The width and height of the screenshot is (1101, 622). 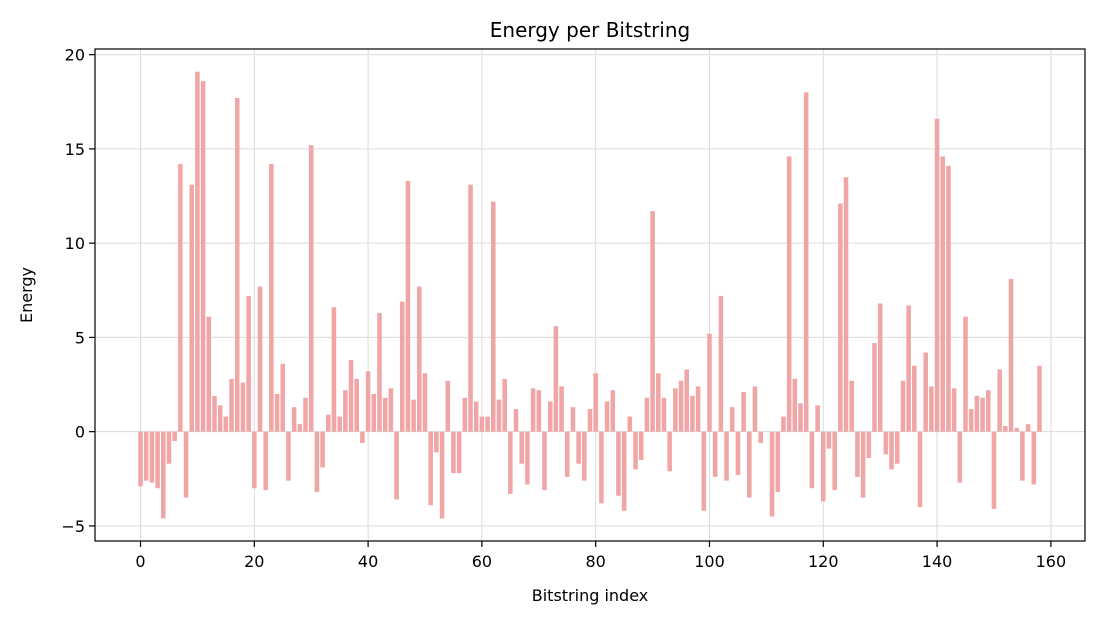 I want to click on x-tick-label: 20, so click(x=254, y=561).